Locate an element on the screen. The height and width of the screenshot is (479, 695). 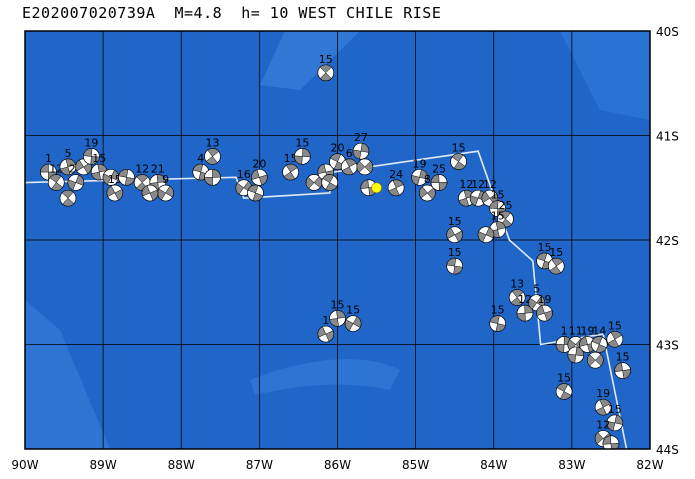
mechanism-depth-label: 6 is located at coordinates (349, 153).